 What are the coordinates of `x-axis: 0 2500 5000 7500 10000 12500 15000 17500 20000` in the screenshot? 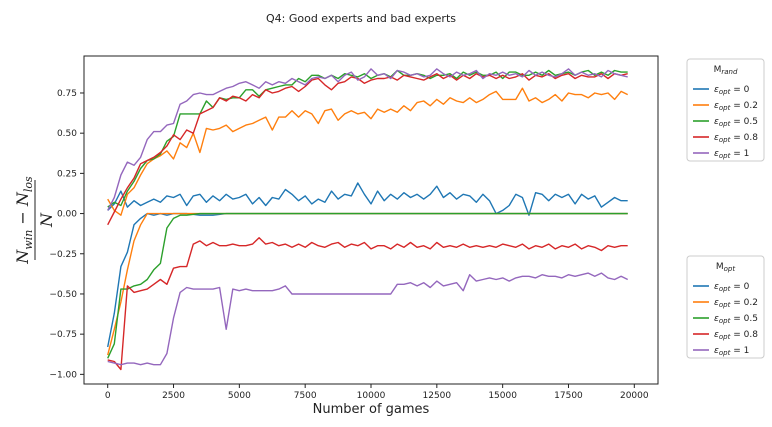 It's located at (377, 392).